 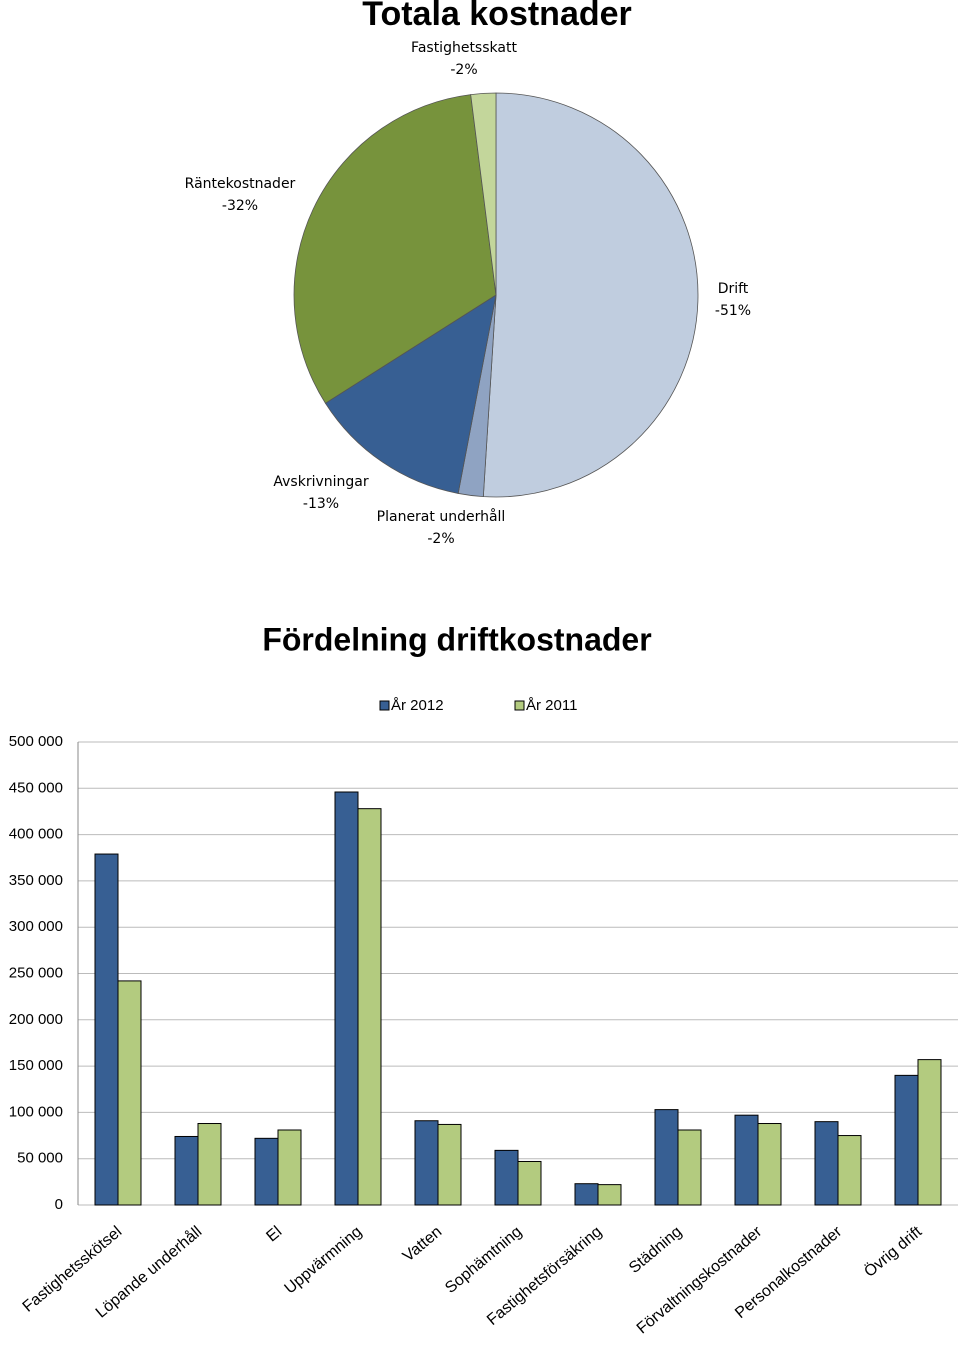 I want to click on pie-title: Totala kostnader, so click(x=497, y=16).